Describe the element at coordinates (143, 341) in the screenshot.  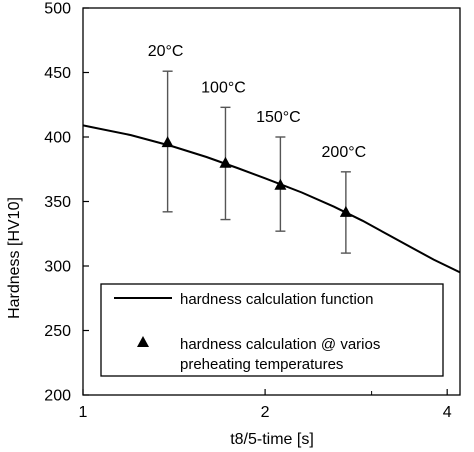
I see `legend-triangle-marker` at that location.